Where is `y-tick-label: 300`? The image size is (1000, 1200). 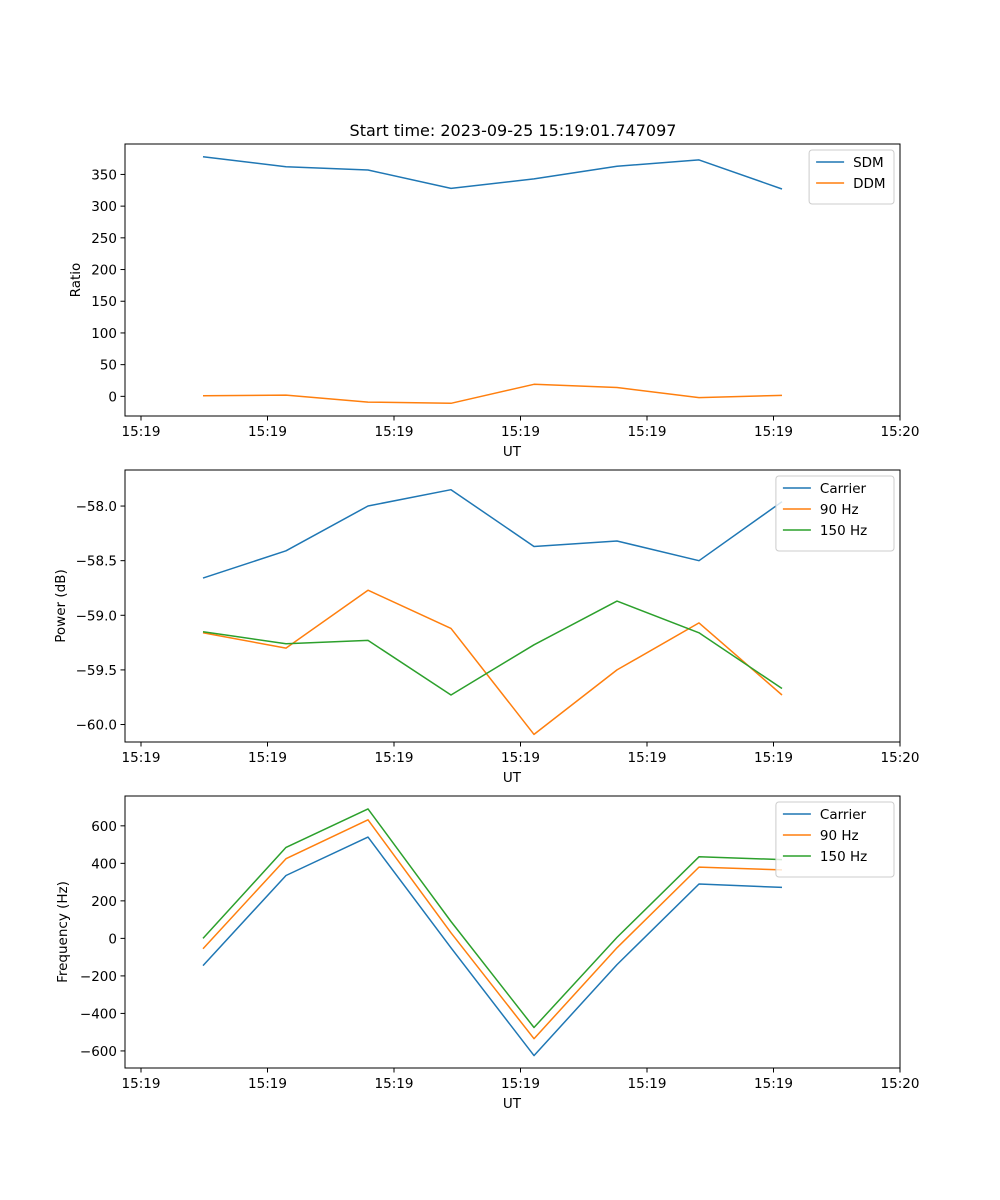
y-tick-label: 300 is located at coordinates (104, 207).